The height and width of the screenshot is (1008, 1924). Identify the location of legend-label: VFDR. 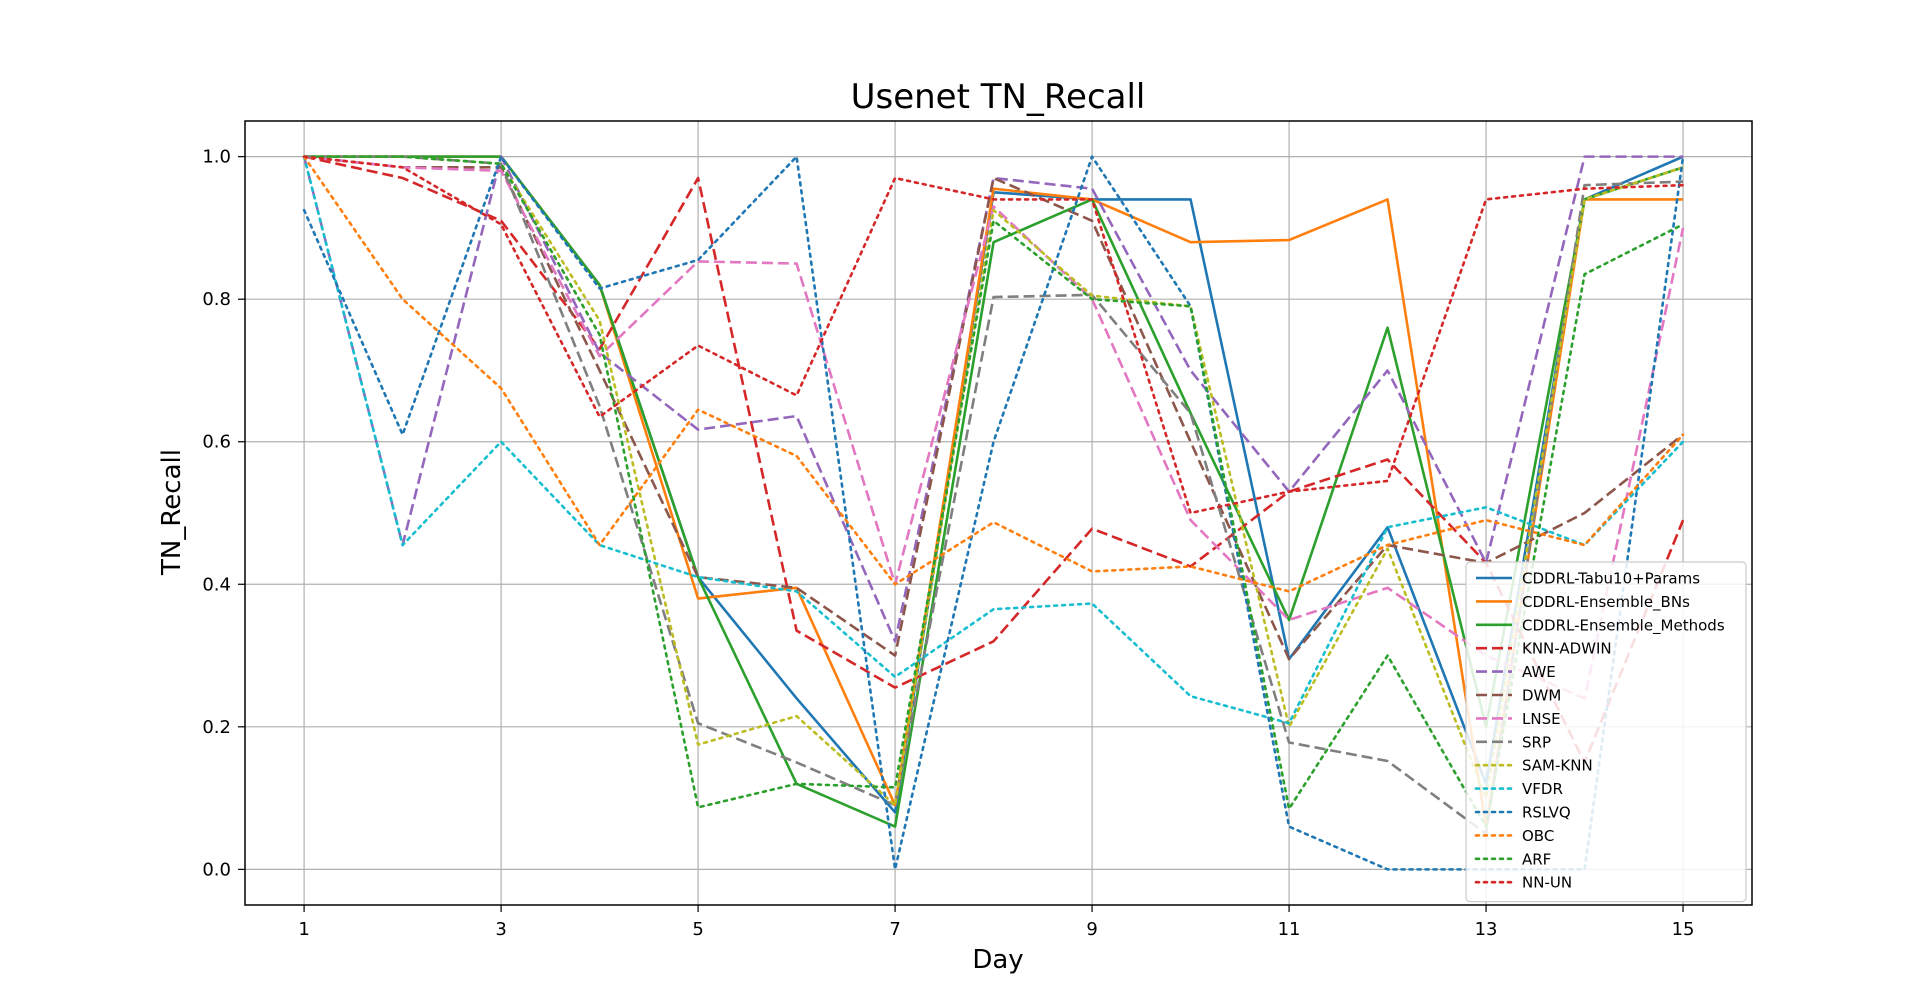
(1542, 789).